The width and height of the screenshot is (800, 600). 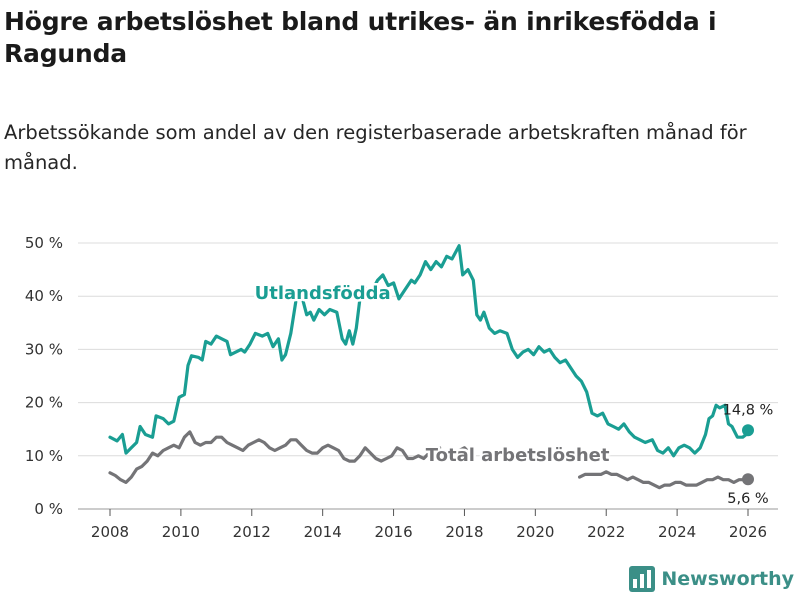 I want to click on series-end-label: 5,6 %, so click(x=747, y=499).